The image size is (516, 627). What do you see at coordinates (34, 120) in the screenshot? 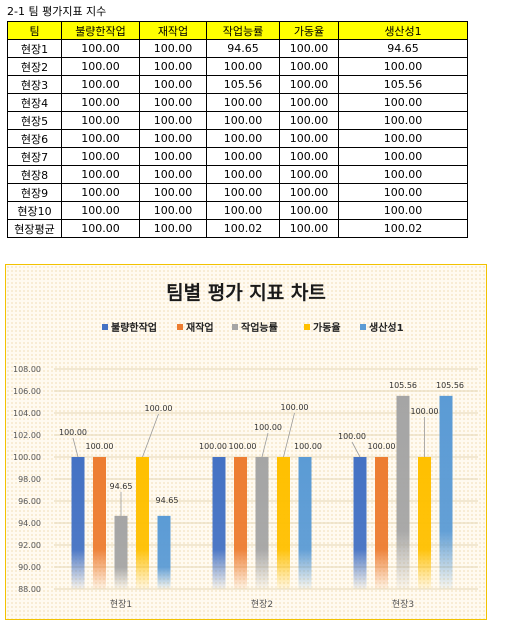
I see `team-cell: 현장5` at bounding box center [34, 120].